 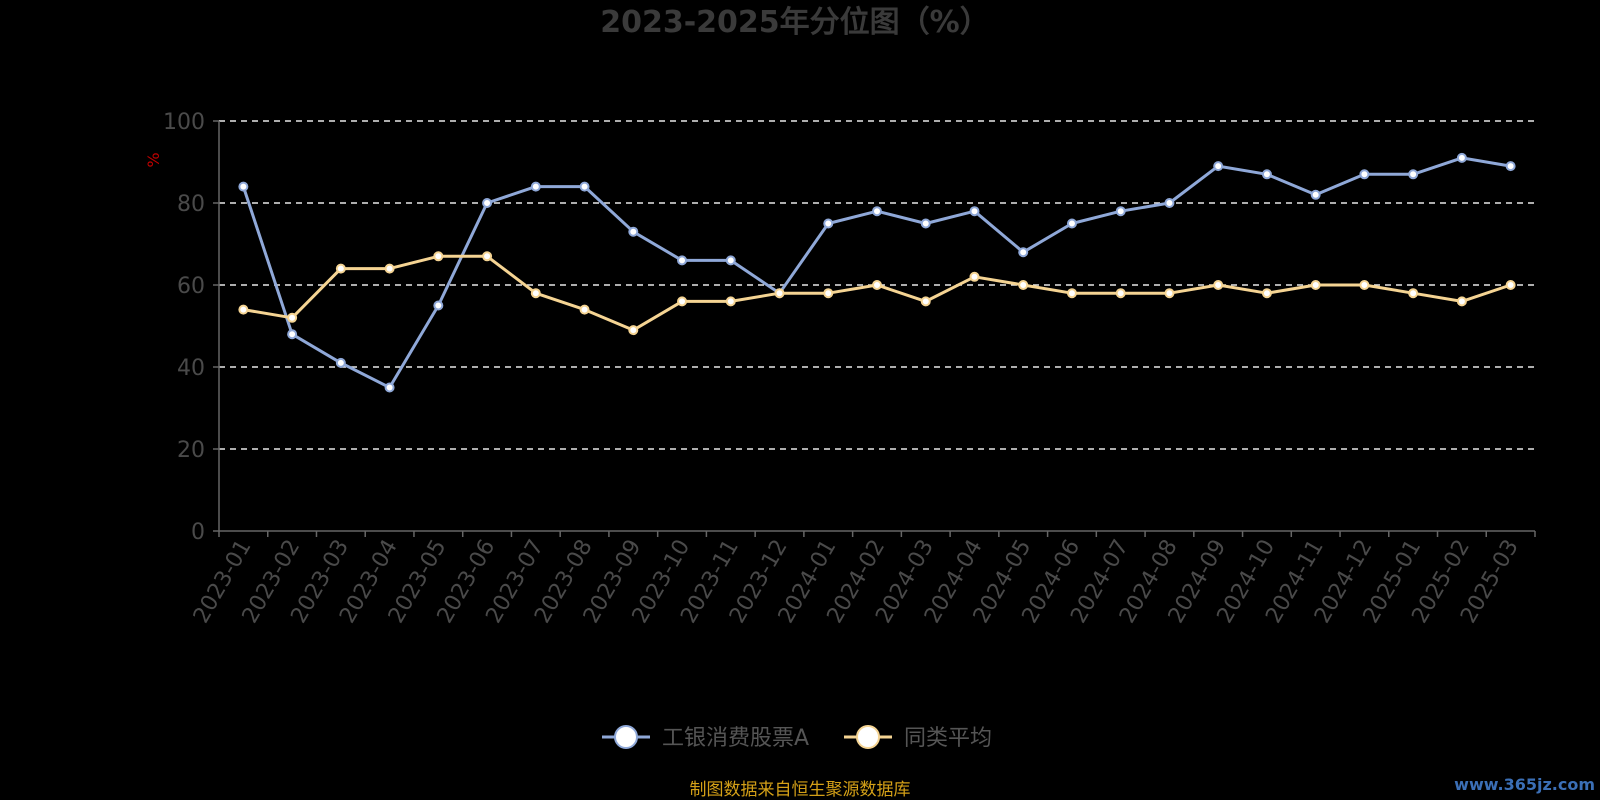 What do you see at coordinates (1524, 784) in the screenshot?
I see `watermark: www.365jz.com` at bounding box center [1524, 784].